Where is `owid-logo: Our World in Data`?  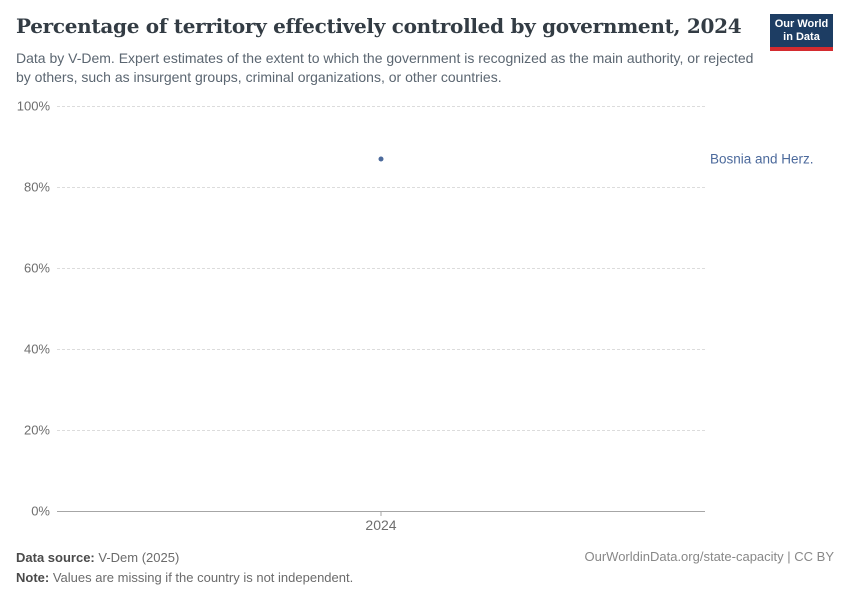
owid-logo: Our World in Data is located at coordinates (801, 32).